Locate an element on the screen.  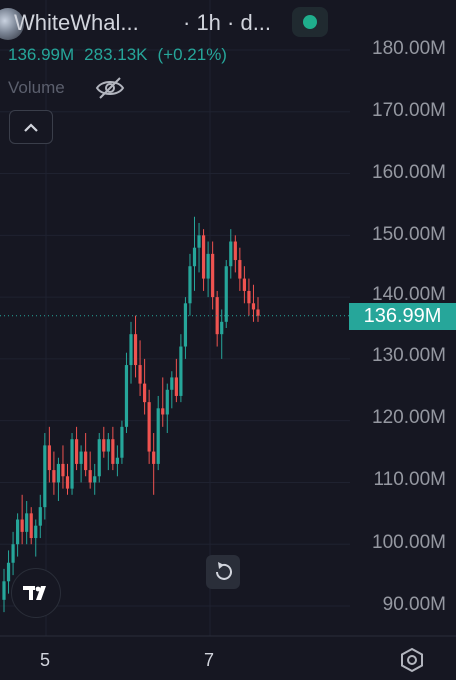
live-status-button is located at coordinates (310, 22).